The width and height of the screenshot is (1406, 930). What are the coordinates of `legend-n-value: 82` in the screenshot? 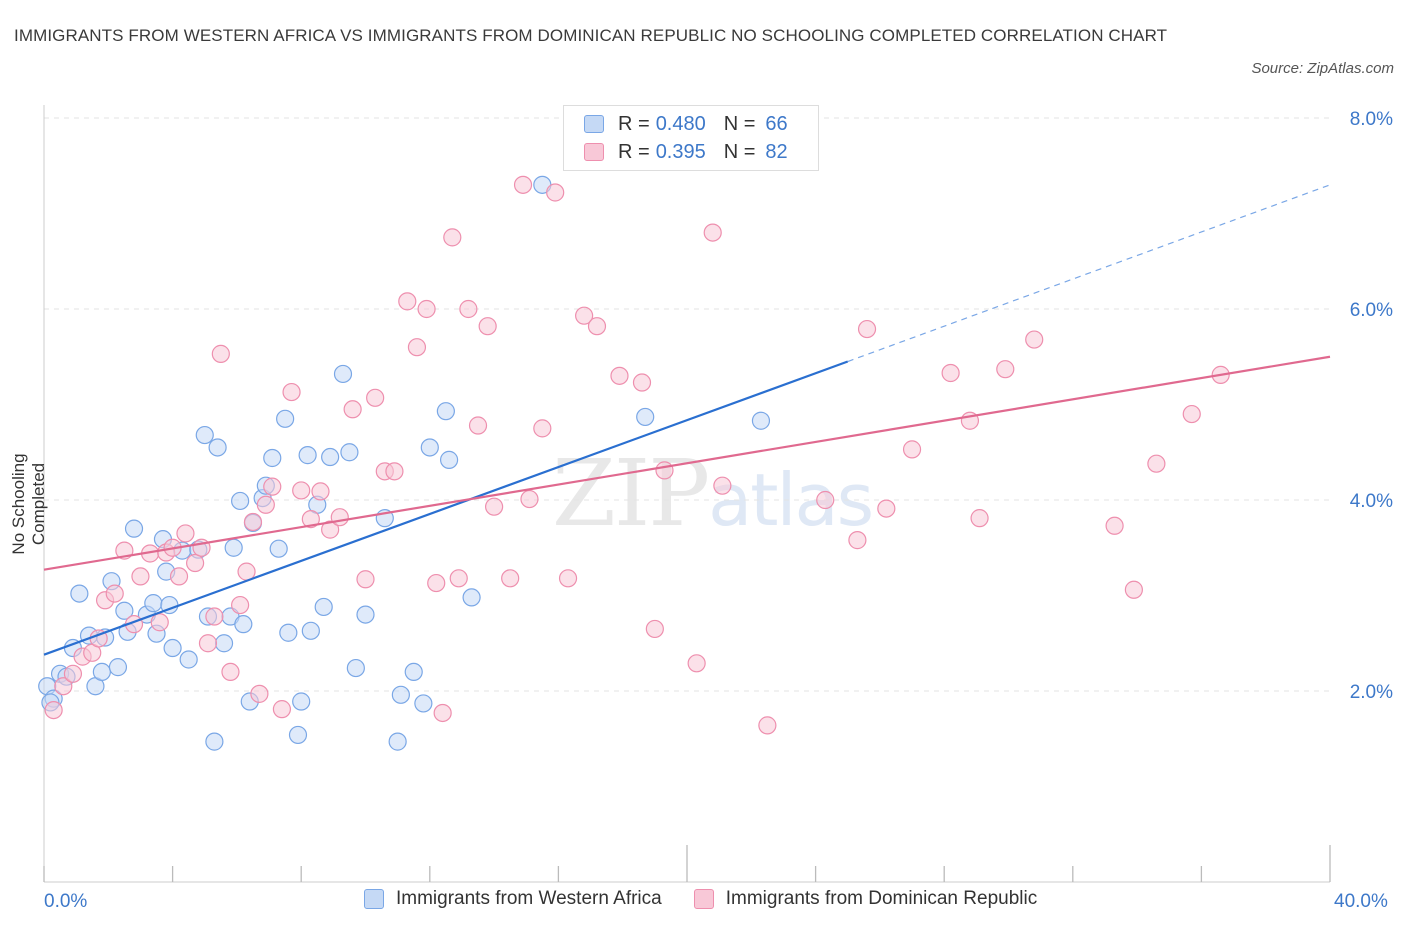 It's located at (776, 151).